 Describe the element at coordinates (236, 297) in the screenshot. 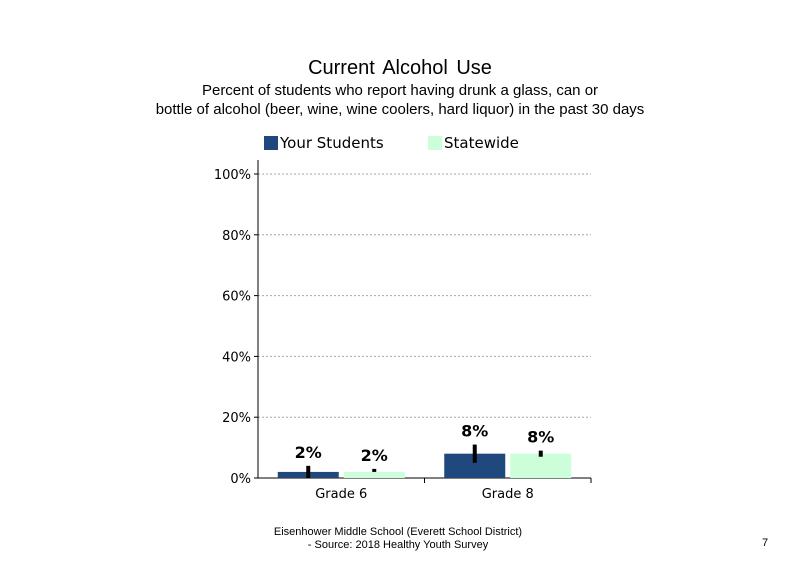

I see `y-tick-label-3: 60%` at that location.